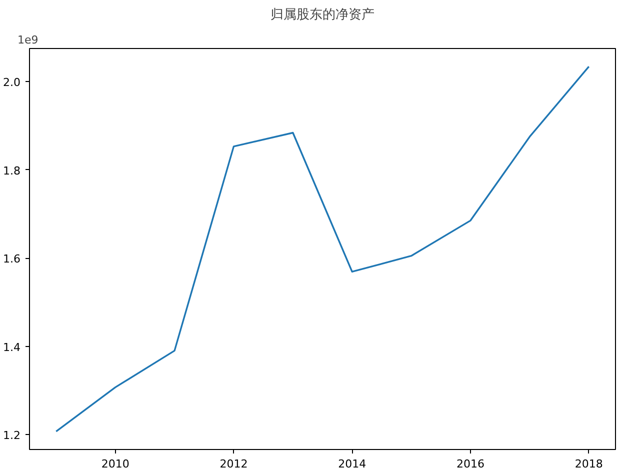 This screenshot has height=475, width=631. What do you see at coordinates (12, 83) in the screenshot?
I see `y-tick-label: 2.0` at bounding box center [12, 83].